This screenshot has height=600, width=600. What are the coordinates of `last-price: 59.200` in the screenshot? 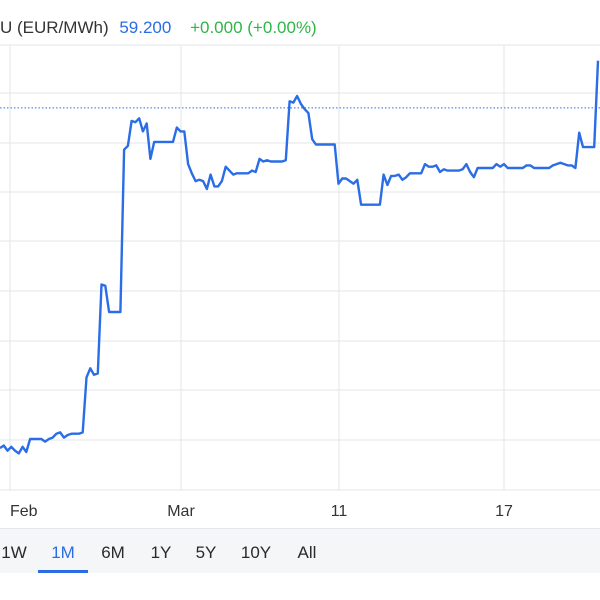 It's located at (145, 27).